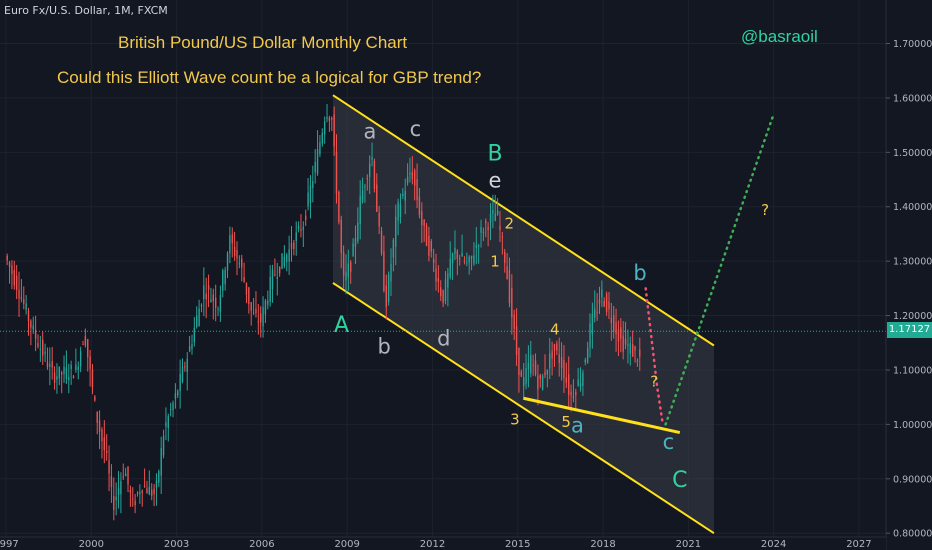 The image size is (932, 550). I want to click on x-tick-label: 2012, so click(432, 544).